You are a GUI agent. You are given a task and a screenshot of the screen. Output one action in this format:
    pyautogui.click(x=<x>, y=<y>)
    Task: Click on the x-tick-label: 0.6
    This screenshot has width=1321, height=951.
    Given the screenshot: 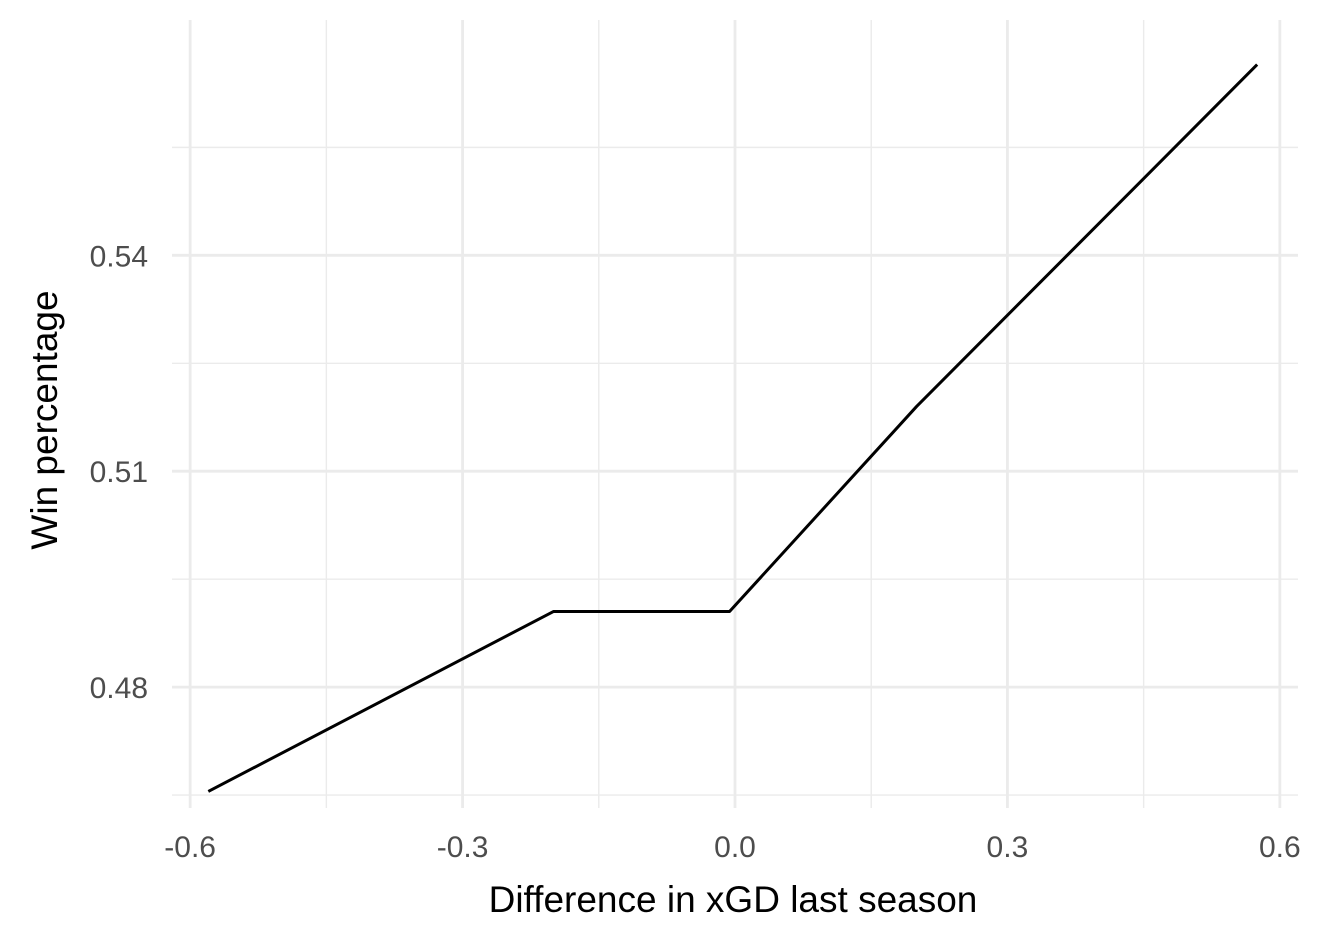 What is the action you would take?
    pyautogui.click(x=1280, y=847)
    